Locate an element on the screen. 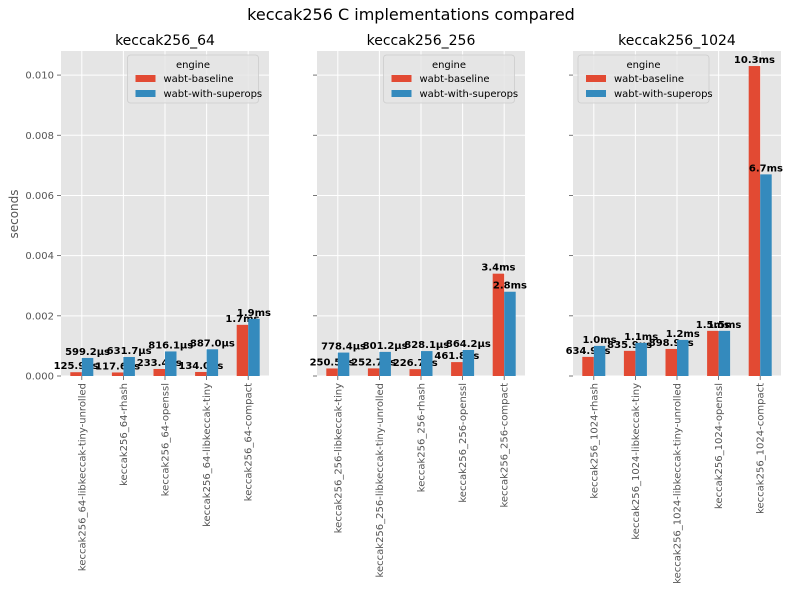 This screenshot has height=592, width=792. y-axis-label: seconds is located at coordinates (14, 213).